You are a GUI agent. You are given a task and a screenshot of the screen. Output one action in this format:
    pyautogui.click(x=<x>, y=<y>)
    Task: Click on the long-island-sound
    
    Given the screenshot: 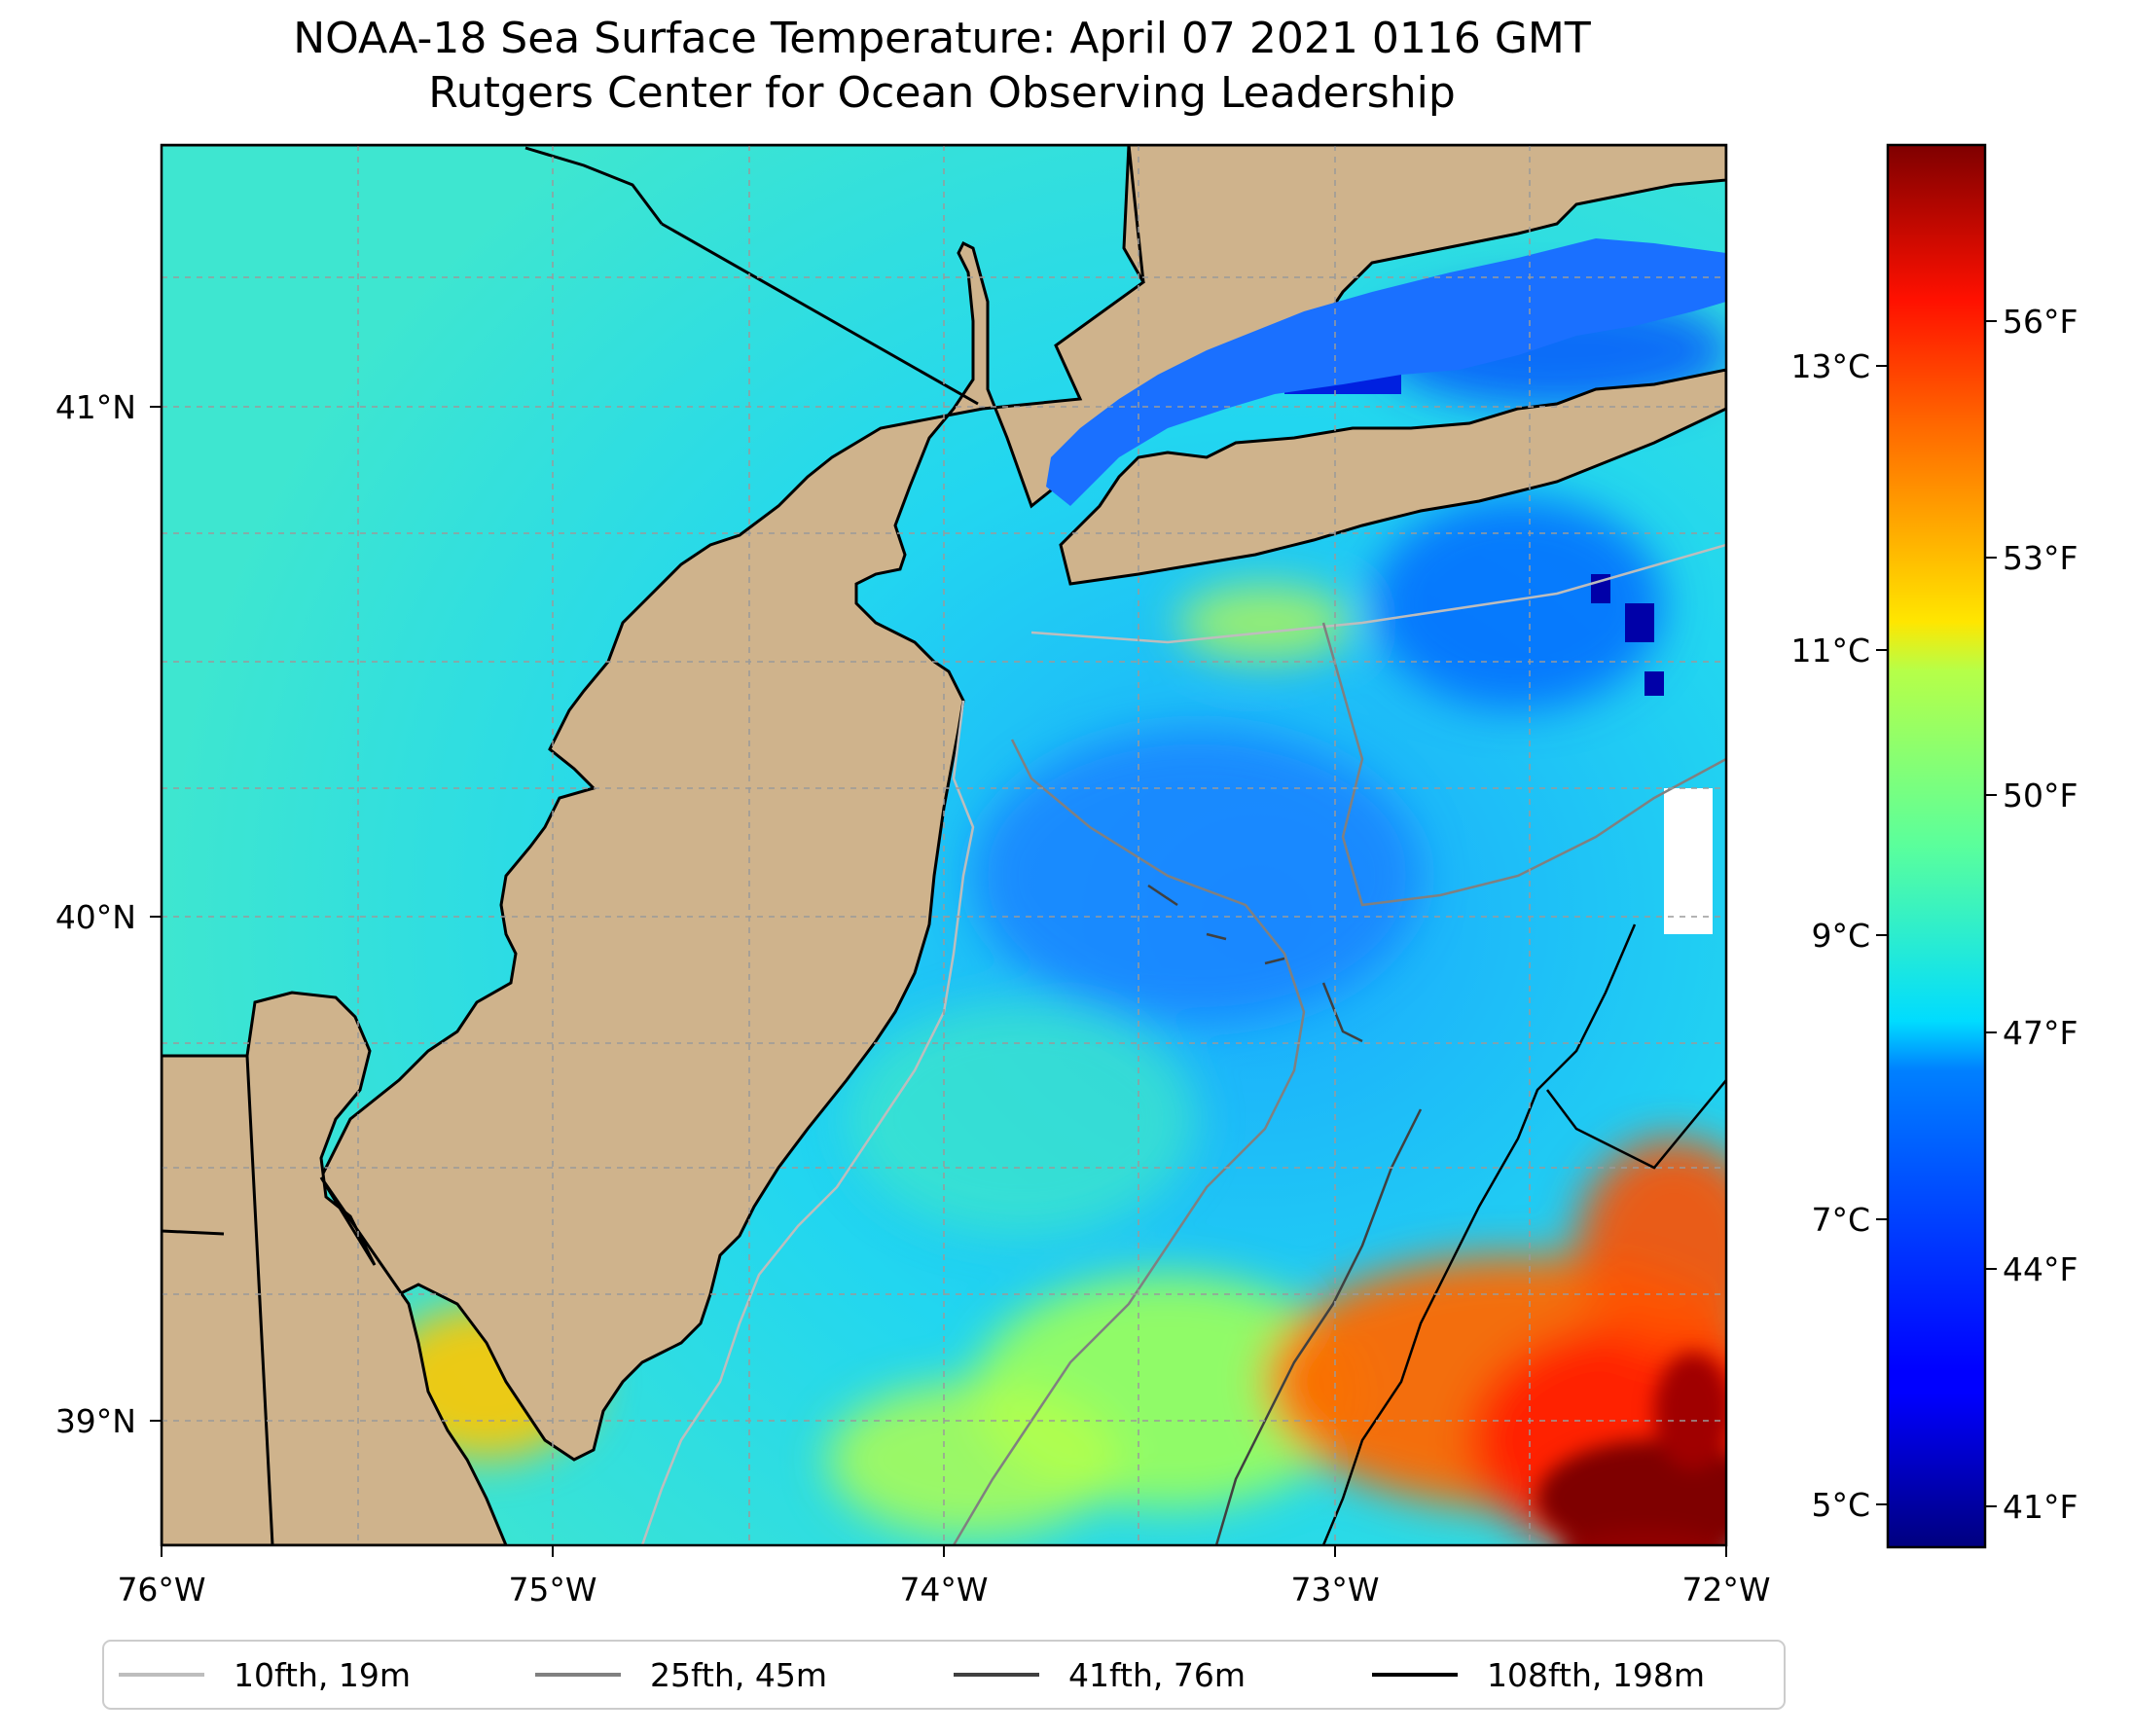 What is the action you would take?
    pyautogui.click(x=1386, y=372)
    